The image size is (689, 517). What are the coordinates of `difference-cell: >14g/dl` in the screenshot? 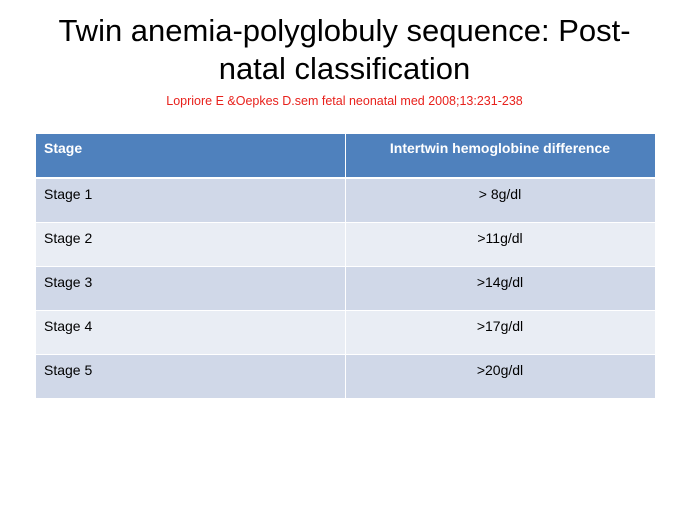 It's located at (500, 288).